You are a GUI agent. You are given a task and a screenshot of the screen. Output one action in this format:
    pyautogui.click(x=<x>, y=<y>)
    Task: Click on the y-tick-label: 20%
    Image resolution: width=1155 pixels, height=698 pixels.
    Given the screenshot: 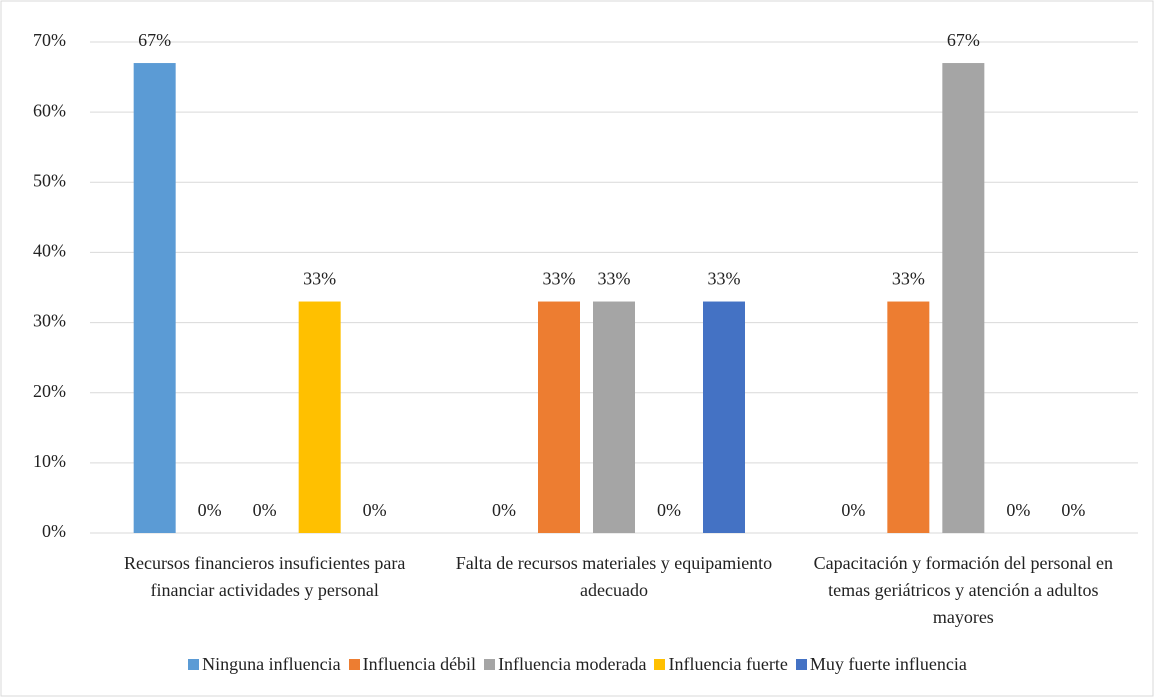 What is the action you would take?
    pyautogui.click(x=49, y=391)
    